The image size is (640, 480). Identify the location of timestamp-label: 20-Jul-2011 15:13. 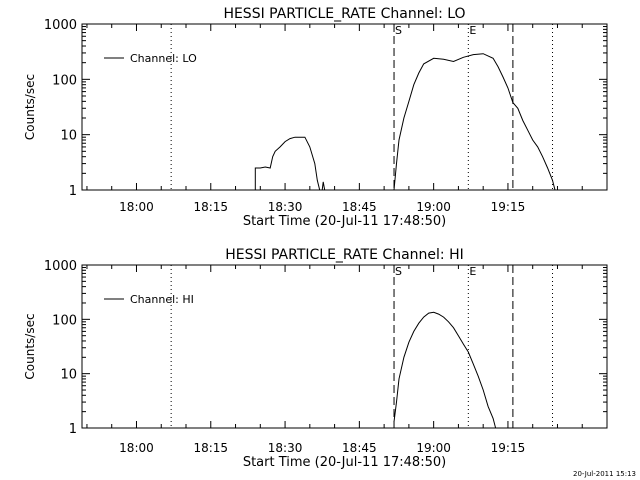
(604, 474).